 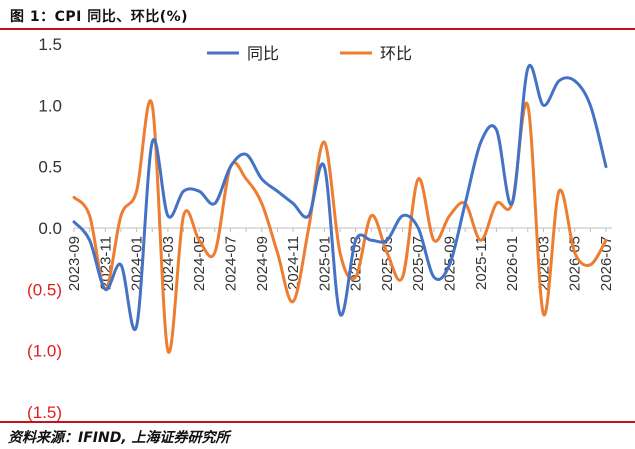 I want to click on bottom-rule, so click(x=317, y=422).